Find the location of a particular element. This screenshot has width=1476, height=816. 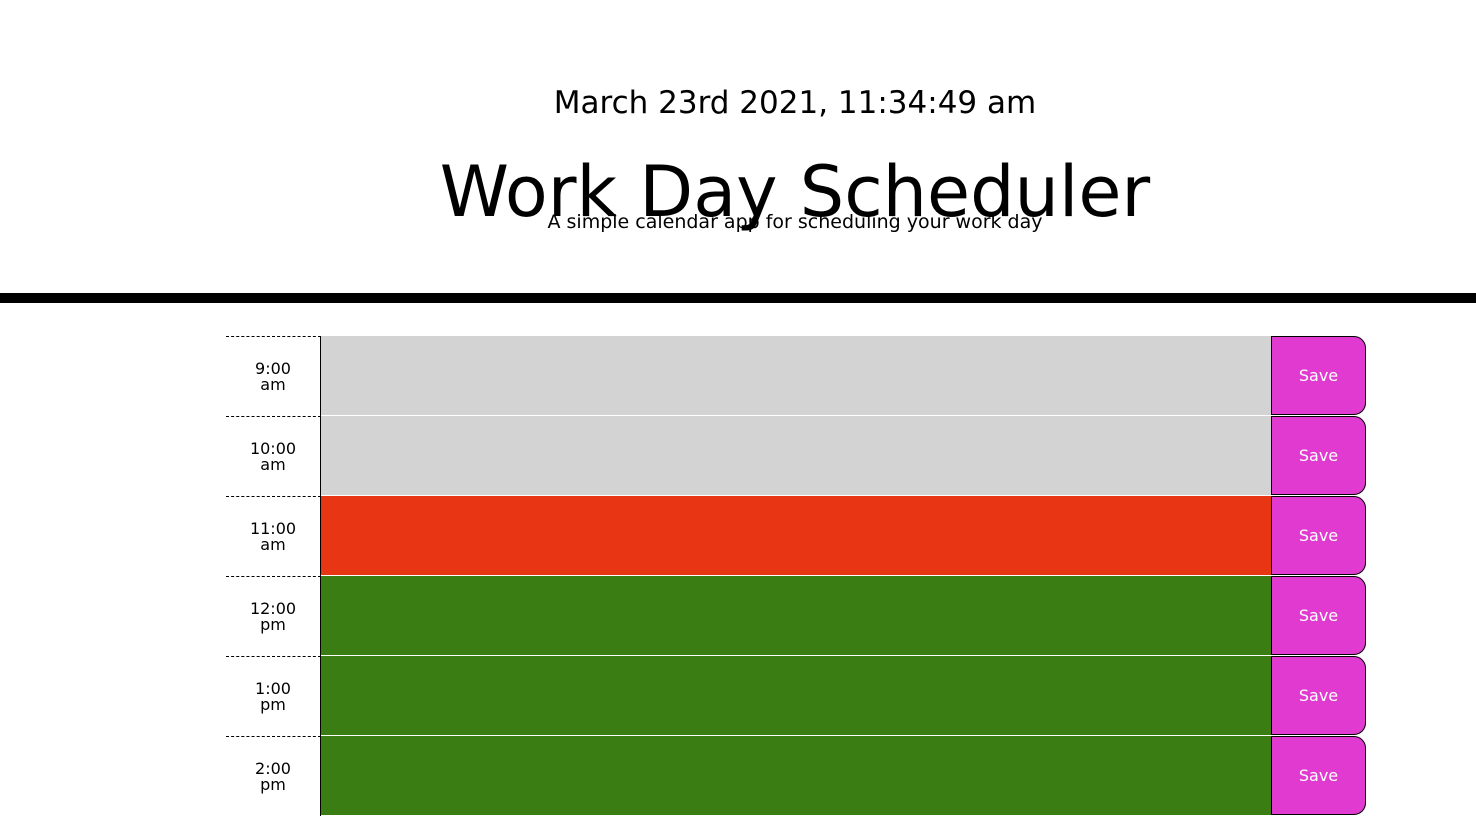

hour-label: 1:00 pm is located at coordinates (273, 696).